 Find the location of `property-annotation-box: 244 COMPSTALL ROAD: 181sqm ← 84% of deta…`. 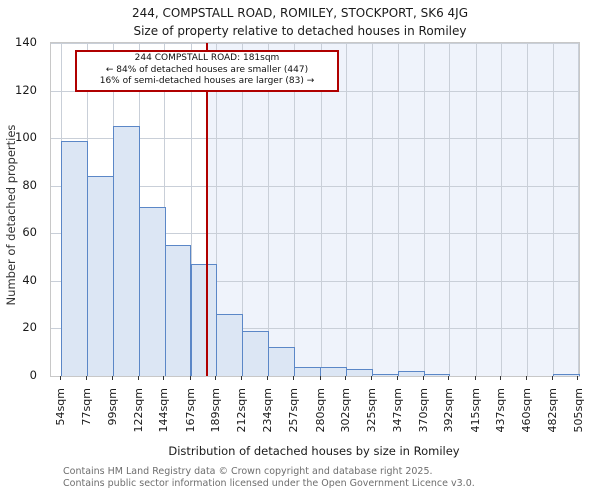

property-annotation-box: 244 COMPSTALL ROAD: 181sqm ← 84% of deta… is located at coordinates (207, 71).